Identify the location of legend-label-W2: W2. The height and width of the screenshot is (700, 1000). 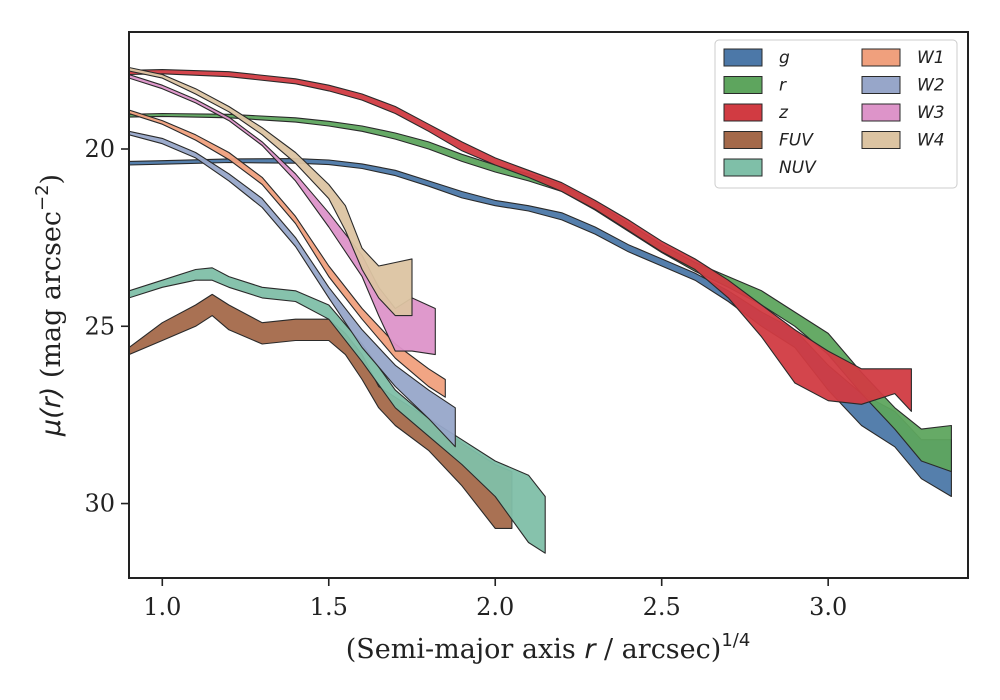
(931, 86).